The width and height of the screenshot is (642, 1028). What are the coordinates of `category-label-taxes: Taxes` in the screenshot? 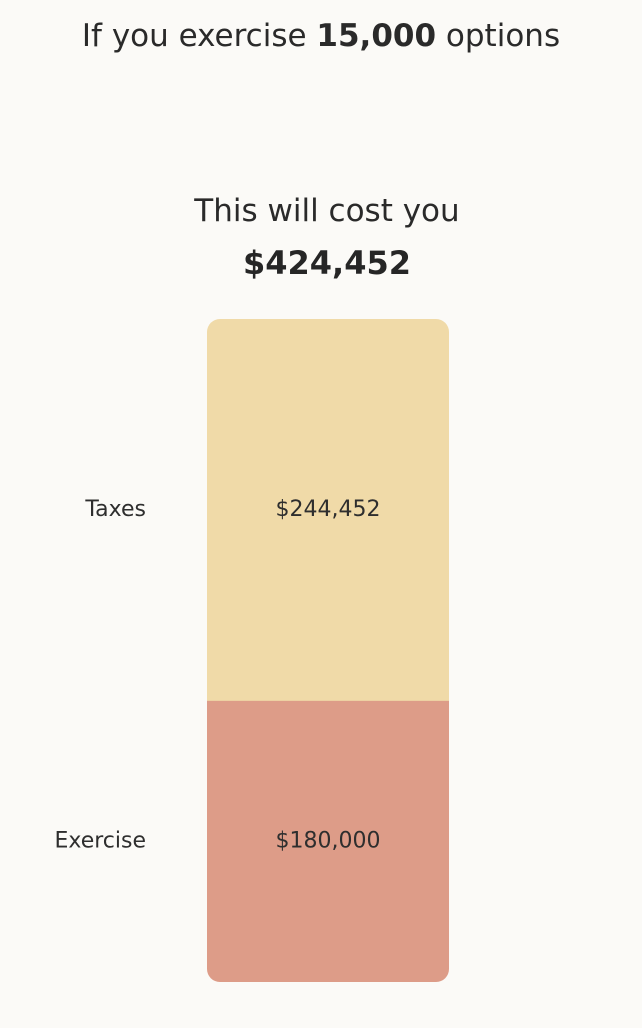 It's located at (115, 509).